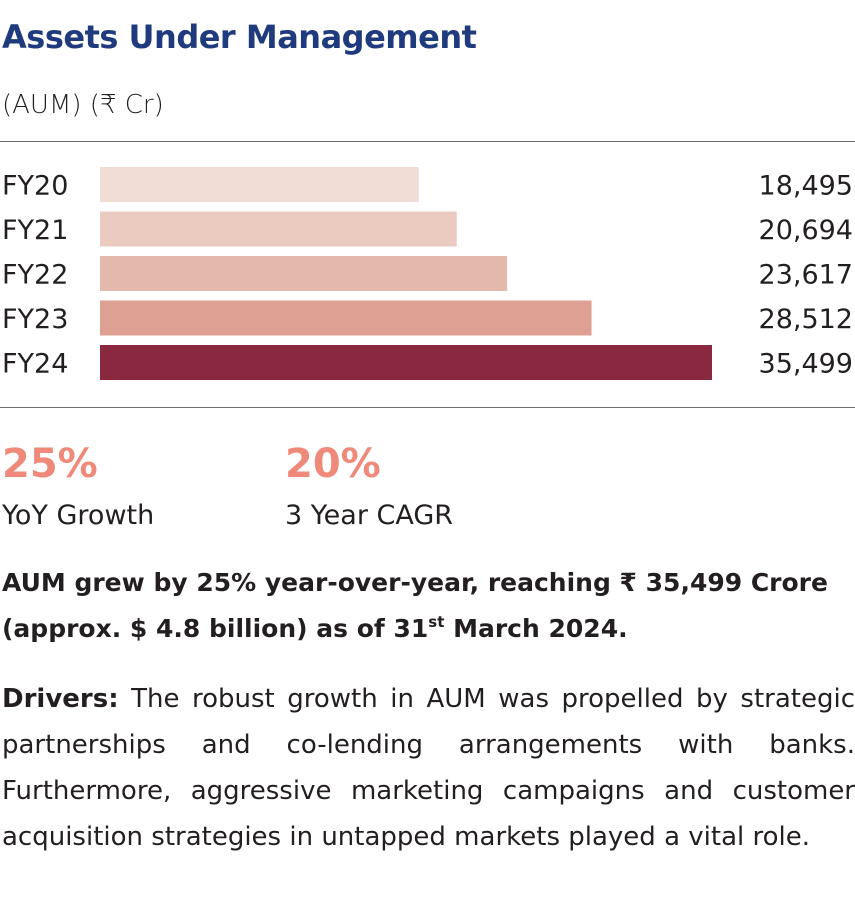  I want to click on page-title: Assets Under Management, so click(239, 37).